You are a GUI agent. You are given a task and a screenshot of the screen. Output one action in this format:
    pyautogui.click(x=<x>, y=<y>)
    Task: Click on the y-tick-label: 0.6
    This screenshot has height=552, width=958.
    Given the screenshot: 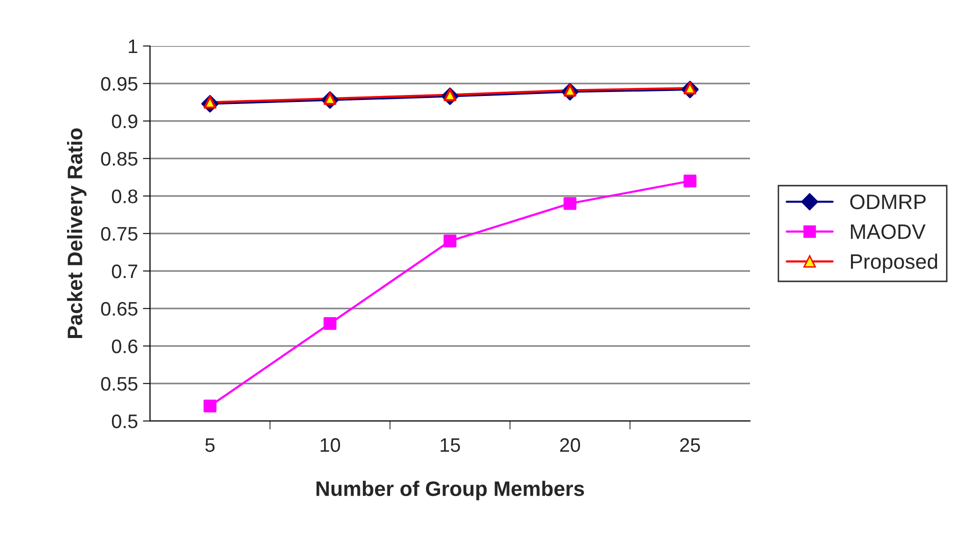 What is the action you would take?
    pyautogui.click(x=125, y=346)
    